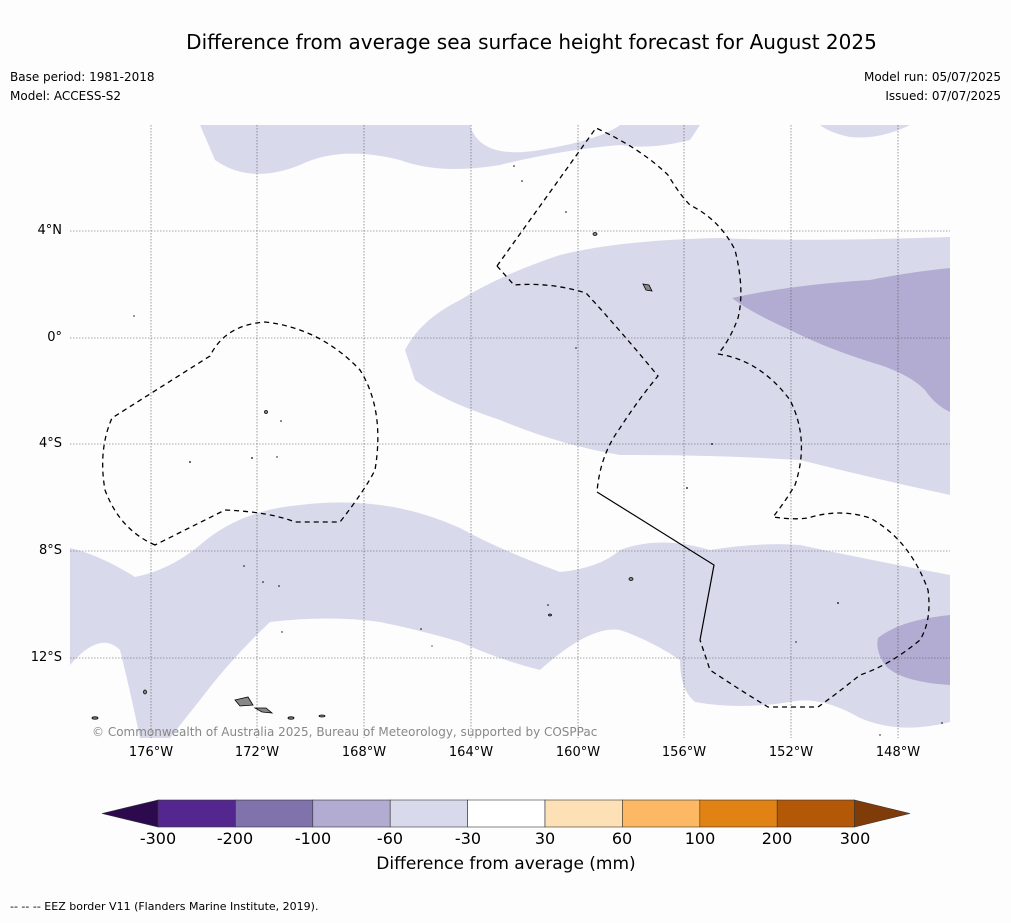 The height and width of the screenshot is (923, 1011). What do you see at coordinates (777, 838) in the screenshot?
I see `colorbar-tick: 200` at bounding box center [777, 838].